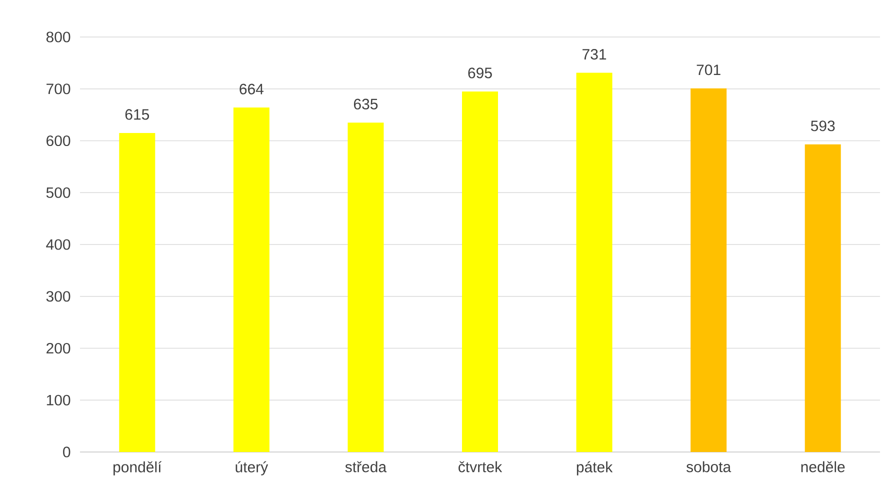  Describe the element at coordinates (480, 73) in the screenshot. I see `data-label: 695` at that location.